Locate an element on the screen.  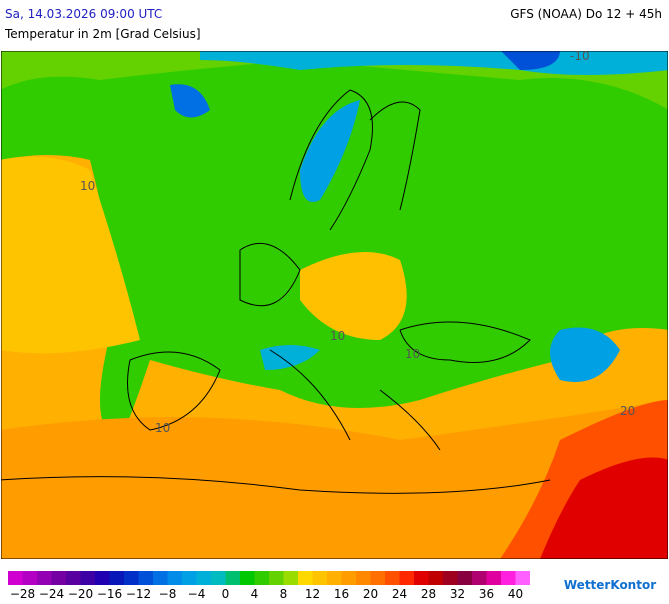
valid-time: Sa, 14.03.2026 09:00 UTC is located at coordinates (83, 14).